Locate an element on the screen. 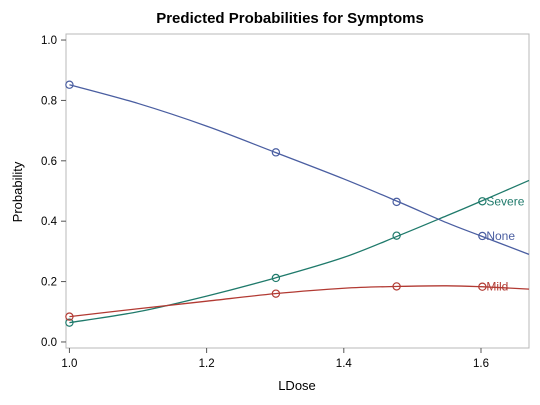  series-line-mild is located at coordinates (299, 301).